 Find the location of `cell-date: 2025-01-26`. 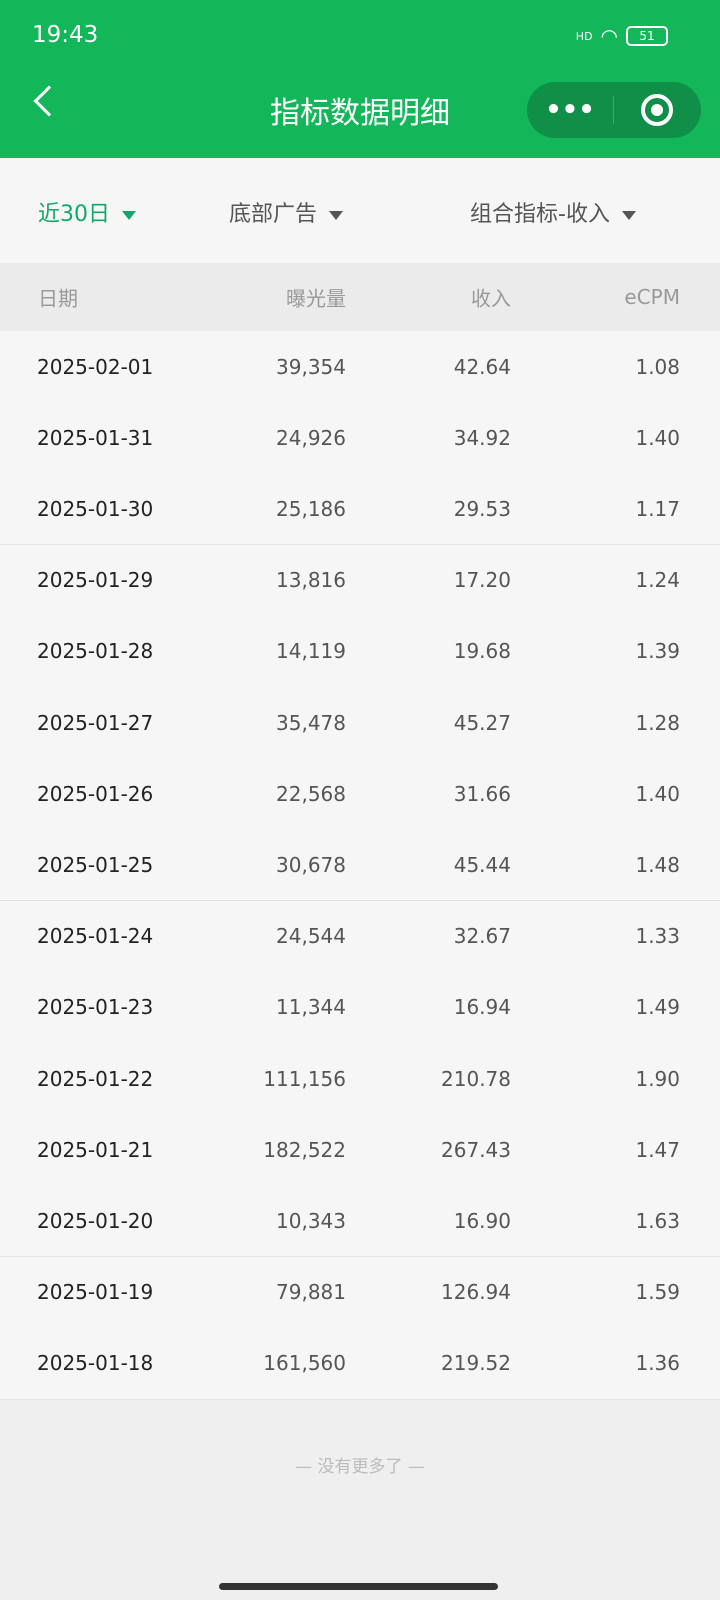

cell-date: 2025-01-26 is located at coordinates (95, 793).